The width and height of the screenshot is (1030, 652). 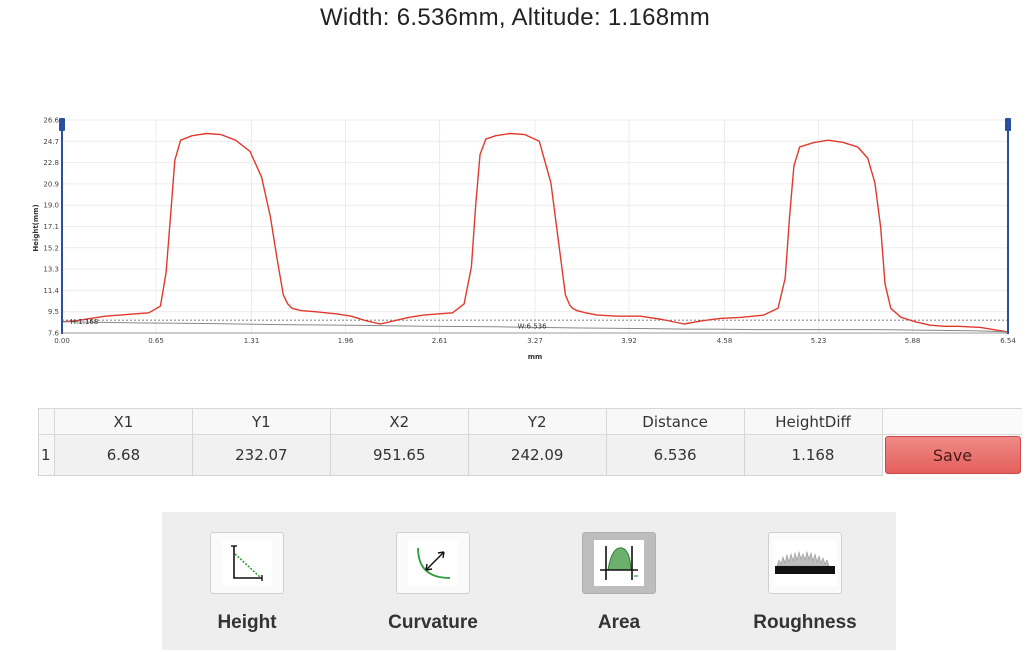 I want to click on chart-annotation: W:6.536, so click(x=532, y=327).